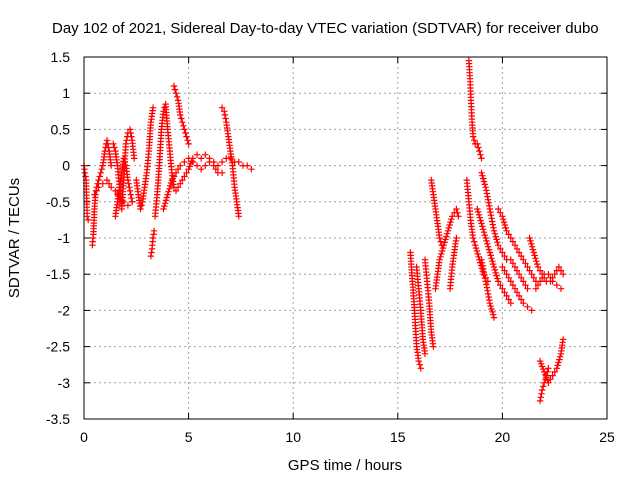 This screenshot has width=640, height=480. Describe the element at coordinates (61, 129) in the screenshot. I see `y-tick-label: 0.5` at that location.